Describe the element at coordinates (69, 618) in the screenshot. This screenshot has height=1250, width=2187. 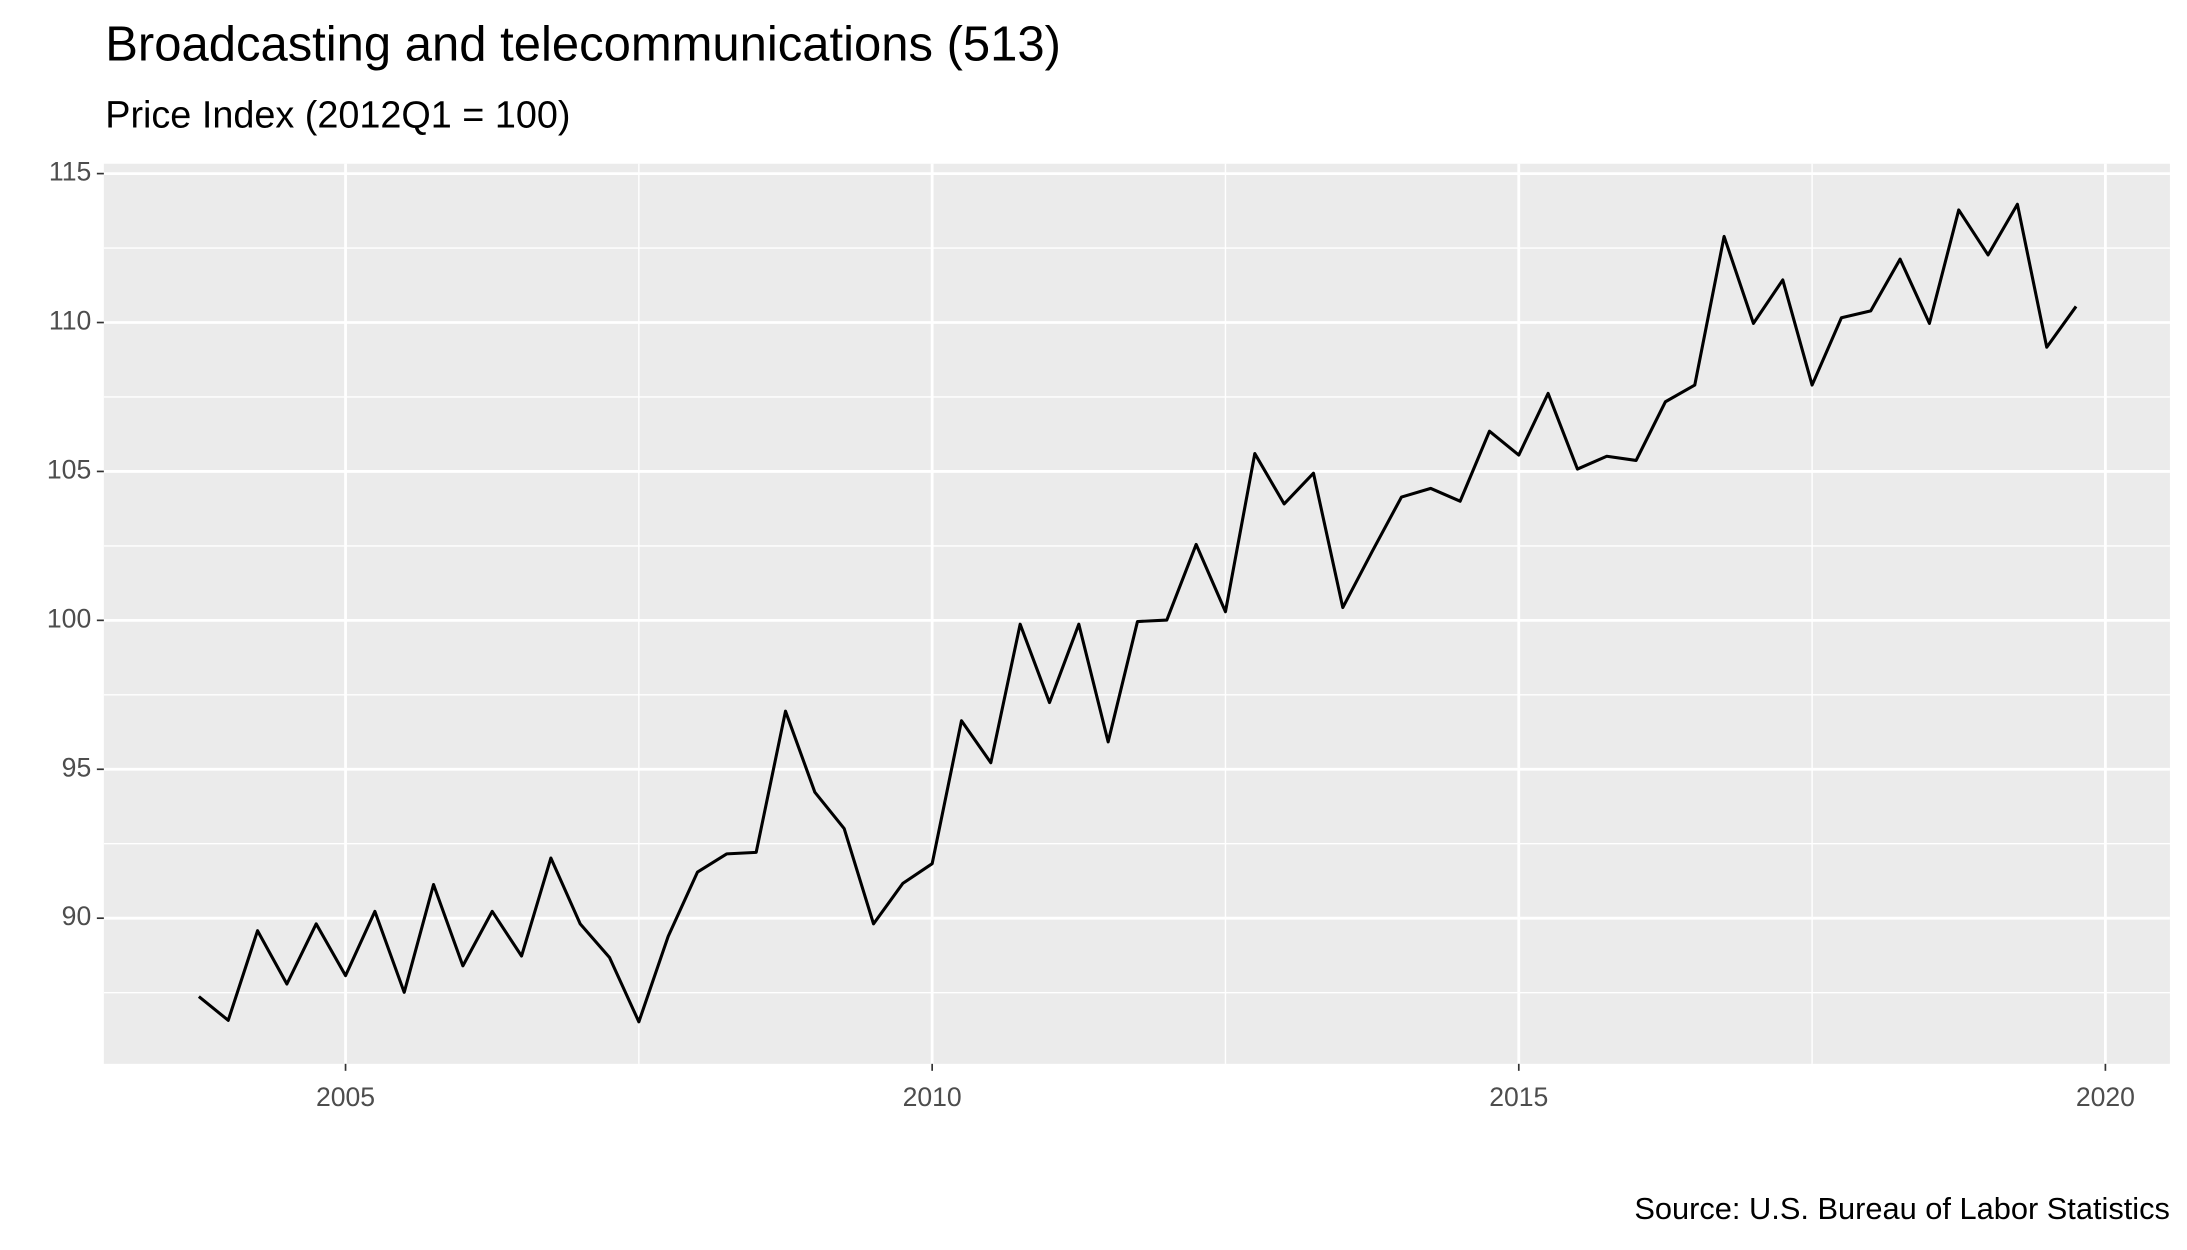
I see `y-tick-label: 100` at that location.